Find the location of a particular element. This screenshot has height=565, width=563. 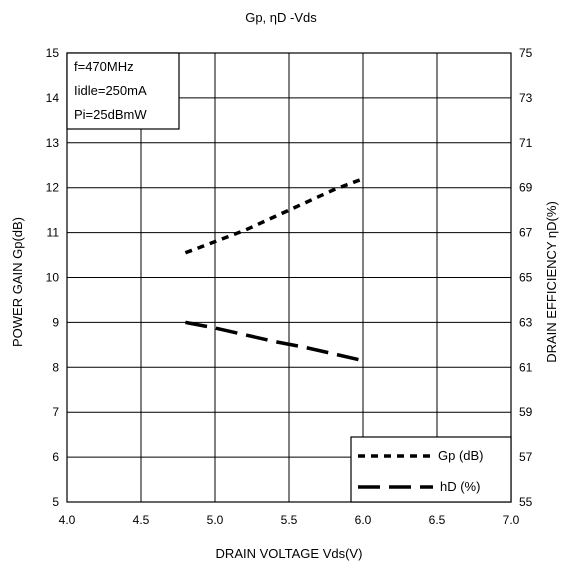

condition-frequency: f=470MHz is located at coordinates (104, 66).